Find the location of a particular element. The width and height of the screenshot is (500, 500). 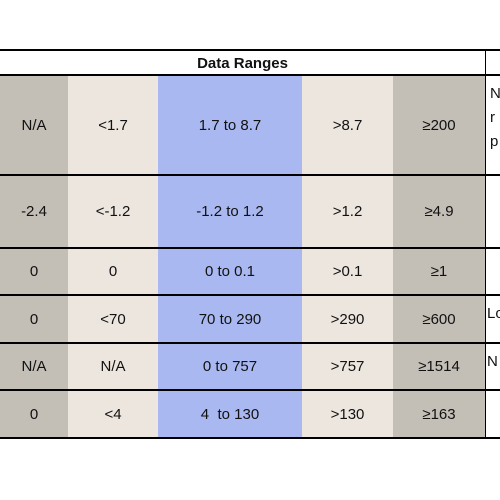

table-title: Data Ranges is located at coordinates (242, 63).